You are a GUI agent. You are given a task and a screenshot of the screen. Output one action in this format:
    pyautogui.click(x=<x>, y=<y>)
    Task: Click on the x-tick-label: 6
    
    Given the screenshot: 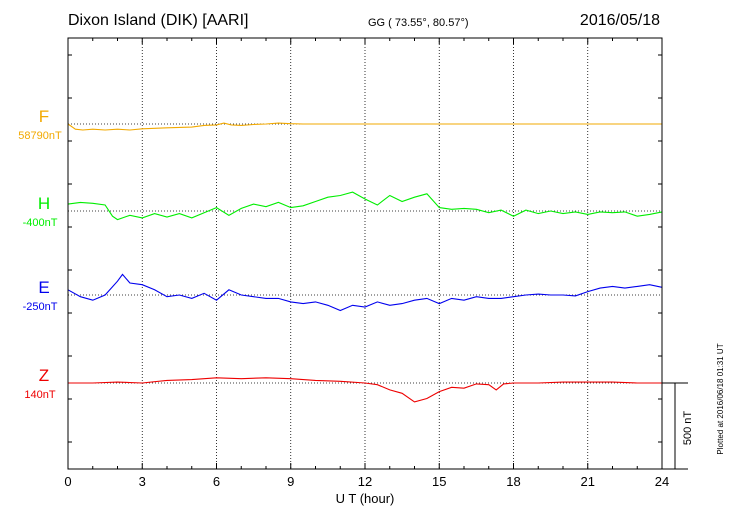 What is the action you would take?
    pyautogui.click(x=216, y=481)
    